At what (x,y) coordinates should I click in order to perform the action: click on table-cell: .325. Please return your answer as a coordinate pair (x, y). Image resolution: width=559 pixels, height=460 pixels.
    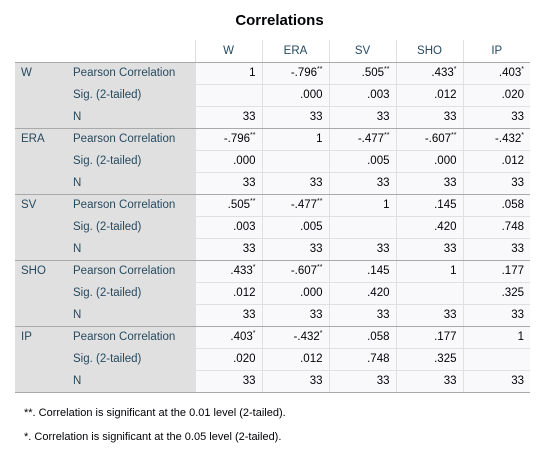
    Looking at the image, I should click on (496, 293).